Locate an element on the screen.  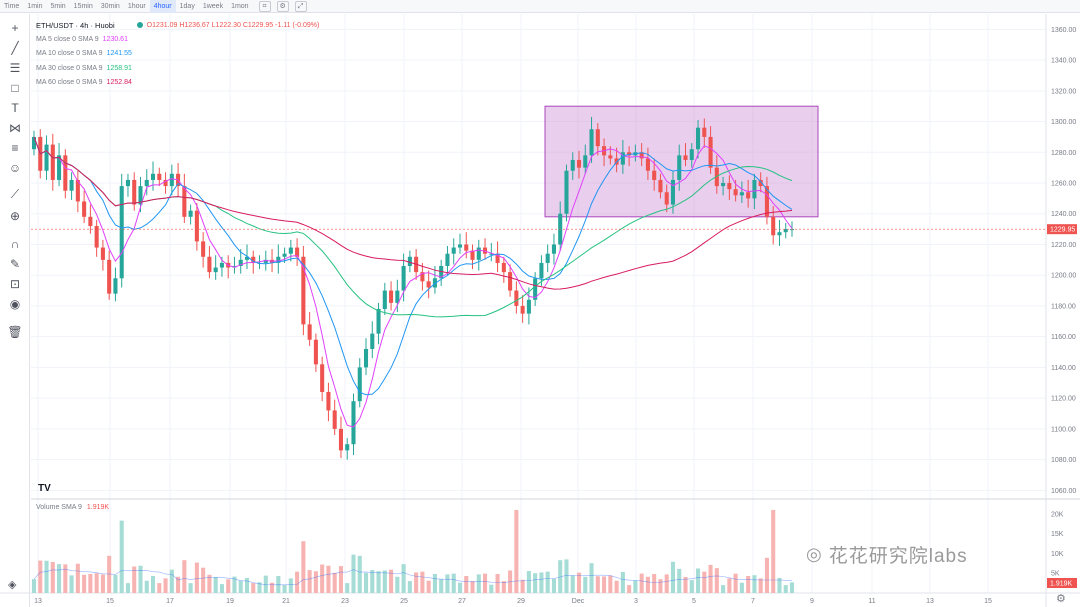
emoji-icon: ☺ is located at coordinates (15, 168).